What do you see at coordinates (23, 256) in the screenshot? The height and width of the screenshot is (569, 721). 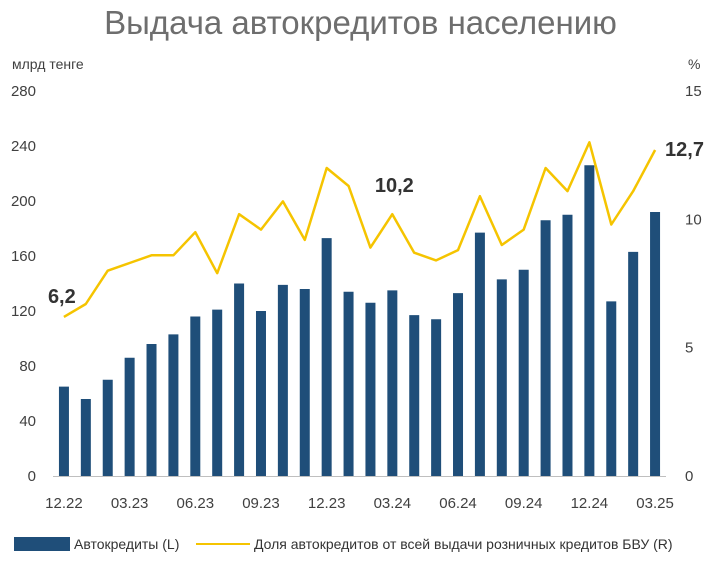 I see `y-tick-left: 160` at bounding box center [23, 256].